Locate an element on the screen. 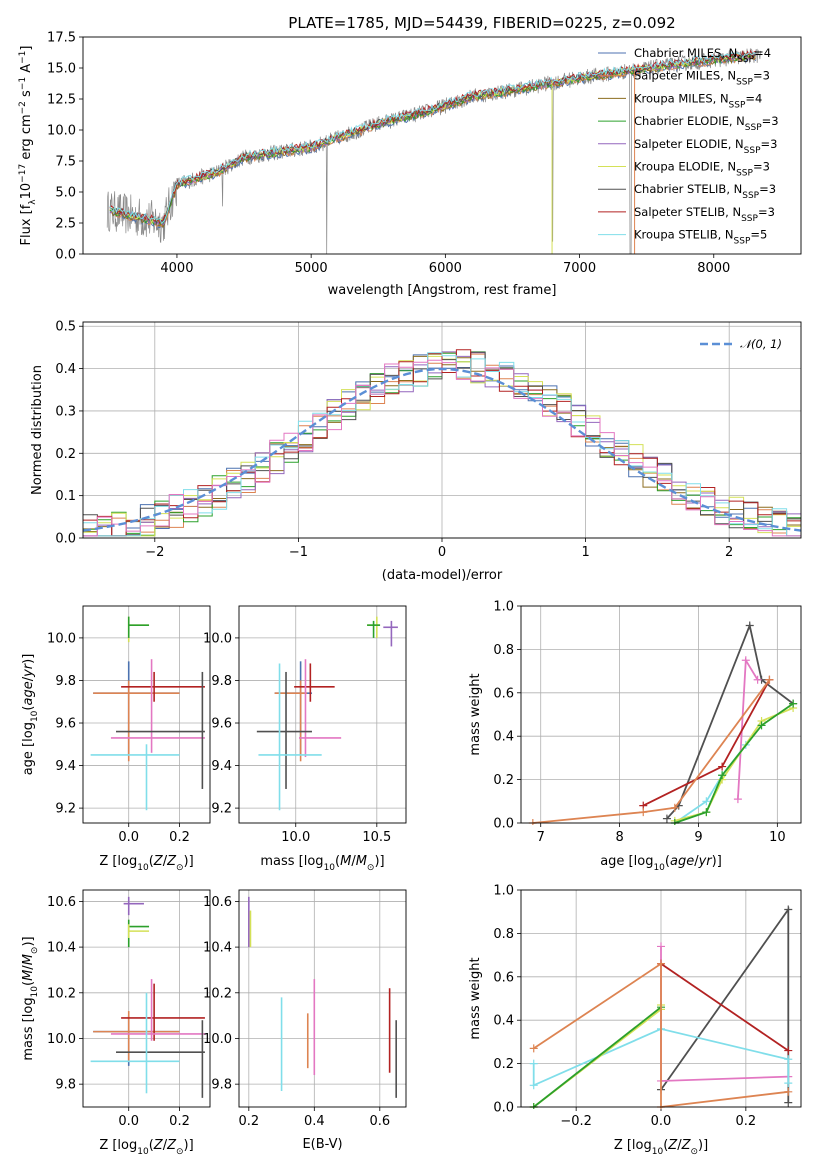 The image size is (819, 1170). panel-mass_vs_ebv: 0.2 0.4 0.6 9.8 10.0 10.2 10.4 10.6 is located at coordinates (305, 1009).